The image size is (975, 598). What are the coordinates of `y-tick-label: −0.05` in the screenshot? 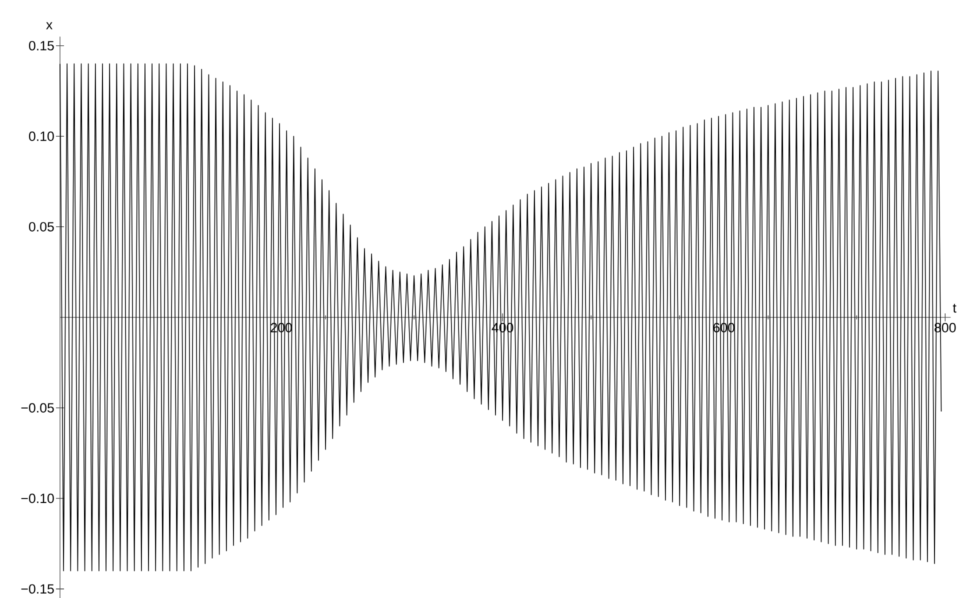 It's located at (37, 408).